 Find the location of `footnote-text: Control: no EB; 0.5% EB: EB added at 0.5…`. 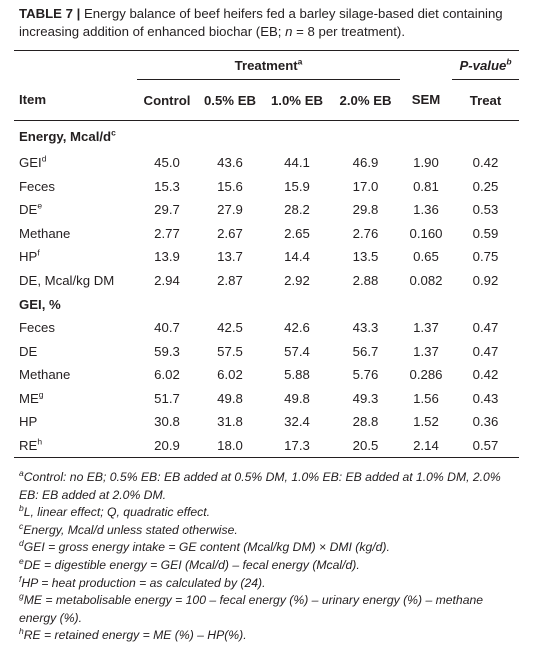

footnote-text: Control: no EB; 0.5% EB: EB added at 0.5… is located at coordinates (260, 486).